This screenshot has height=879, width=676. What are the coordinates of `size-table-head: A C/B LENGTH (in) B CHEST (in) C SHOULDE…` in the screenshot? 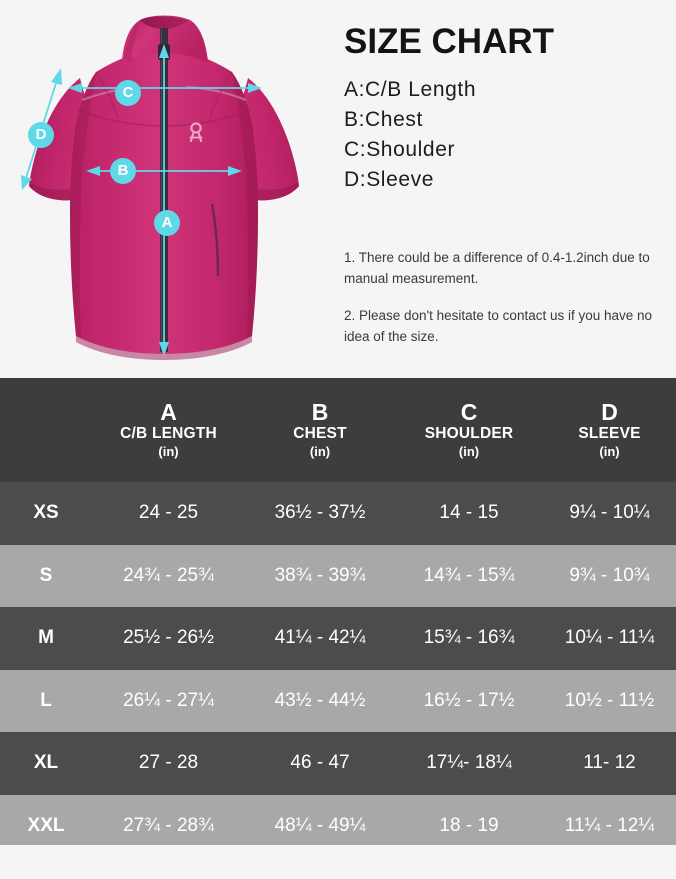 It's located at (338, 430).